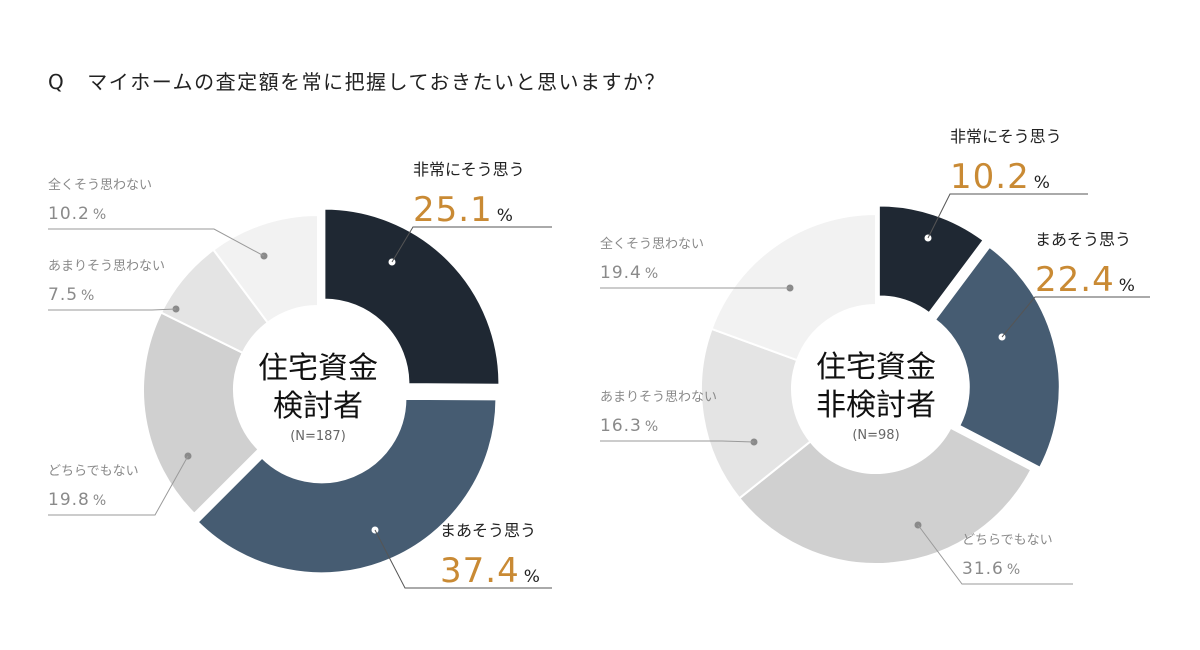 The image size is (1200, 650). Describe the element at coordinates (983, 569) in the screenshot. I see `slice-value-label: 31.6` at that location.